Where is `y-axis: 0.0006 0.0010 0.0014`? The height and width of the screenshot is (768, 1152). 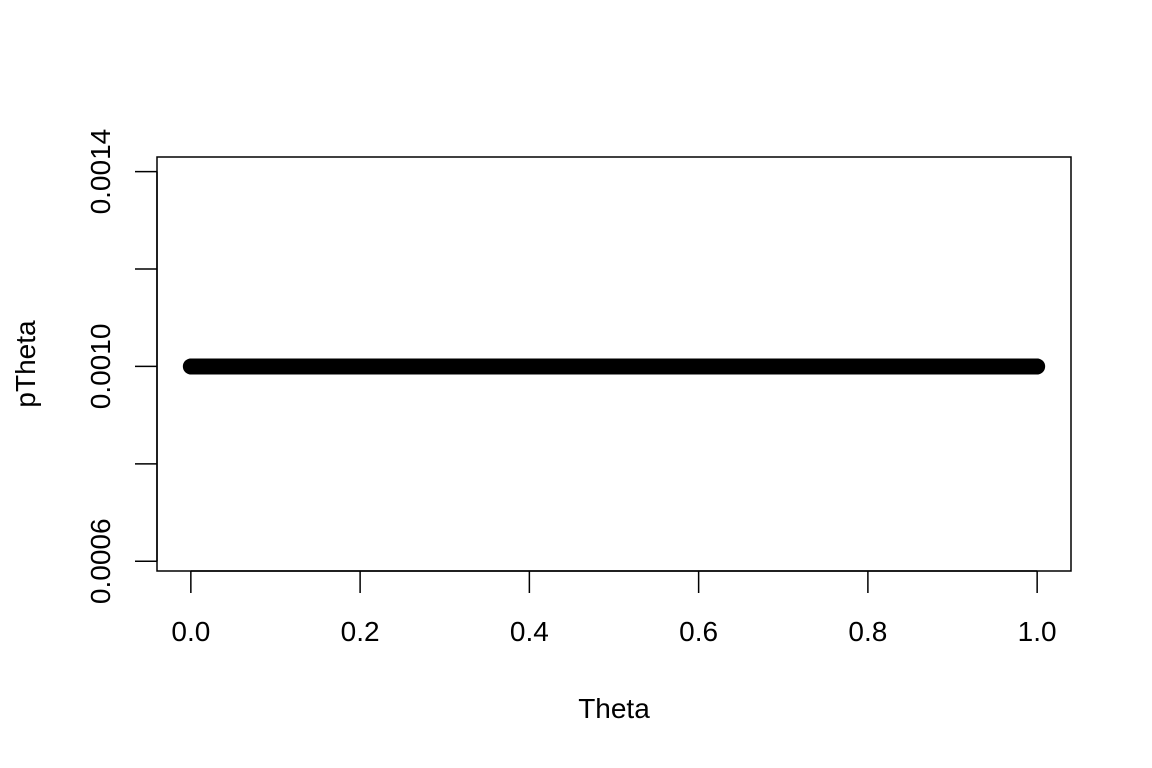 y-axis: 0.0006 0.0010 0.0014 is located at coordinates (121, 366).